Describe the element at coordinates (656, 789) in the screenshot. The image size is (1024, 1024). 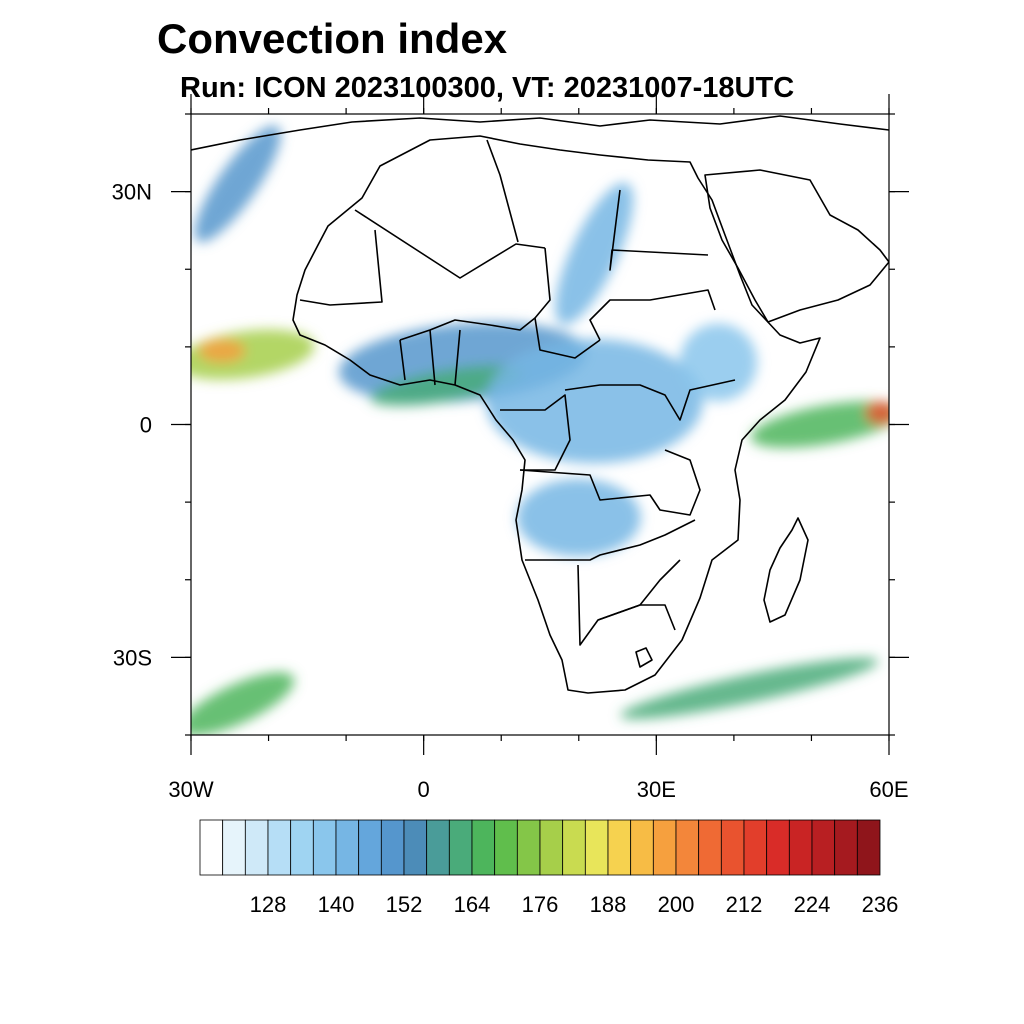
I see `lon-tick-label: 30E` at that location.